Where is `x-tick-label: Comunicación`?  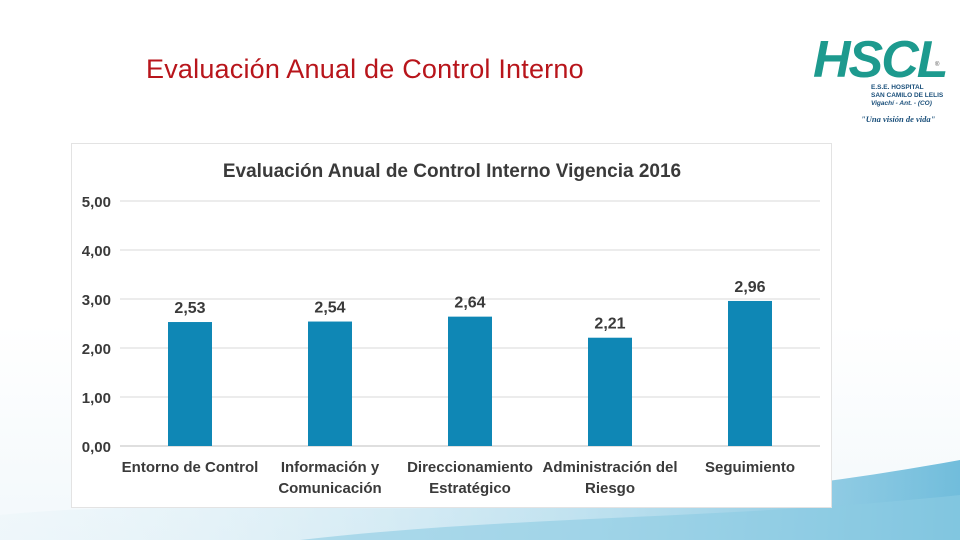 x-tick-label: Comunicación is located at coordinates (329, 488).